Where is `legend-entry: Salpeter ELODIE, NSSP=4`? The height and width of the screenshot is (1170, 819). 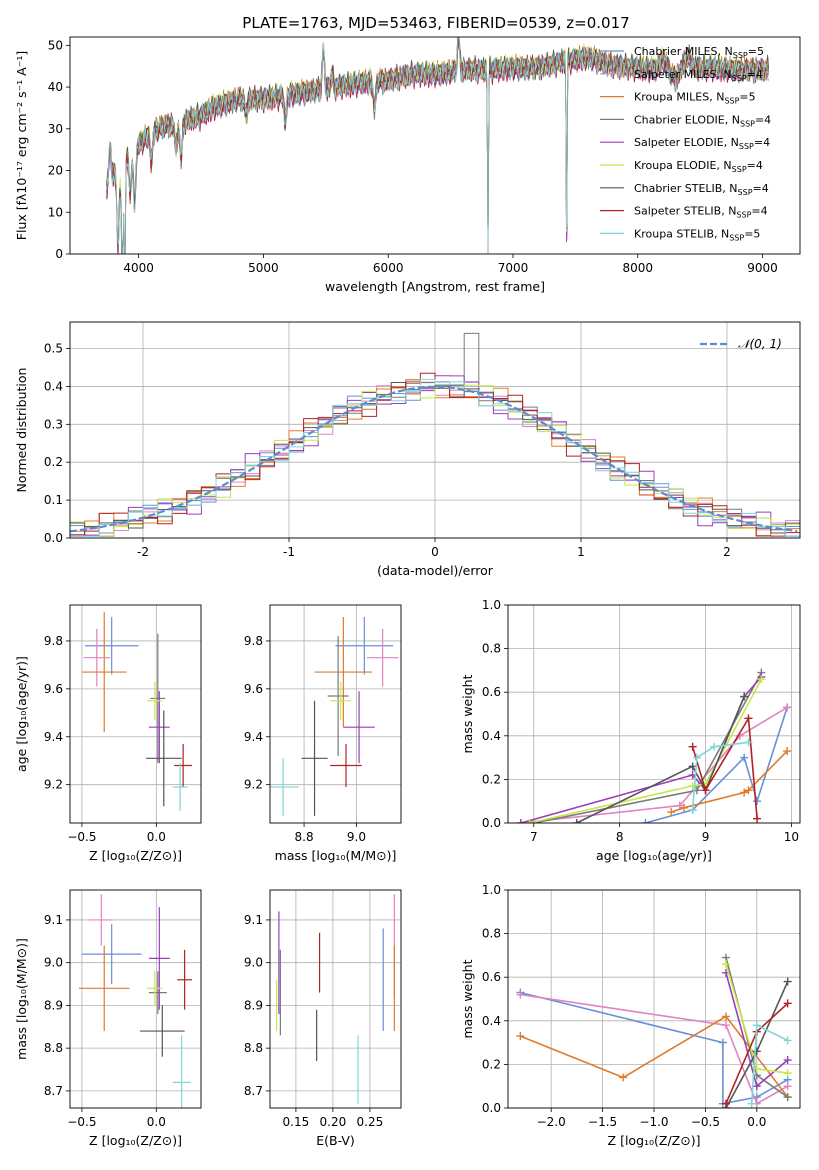
legend-entry: Salpeter ELODIE, NSSP=4 is located at coordinates (702, 143).